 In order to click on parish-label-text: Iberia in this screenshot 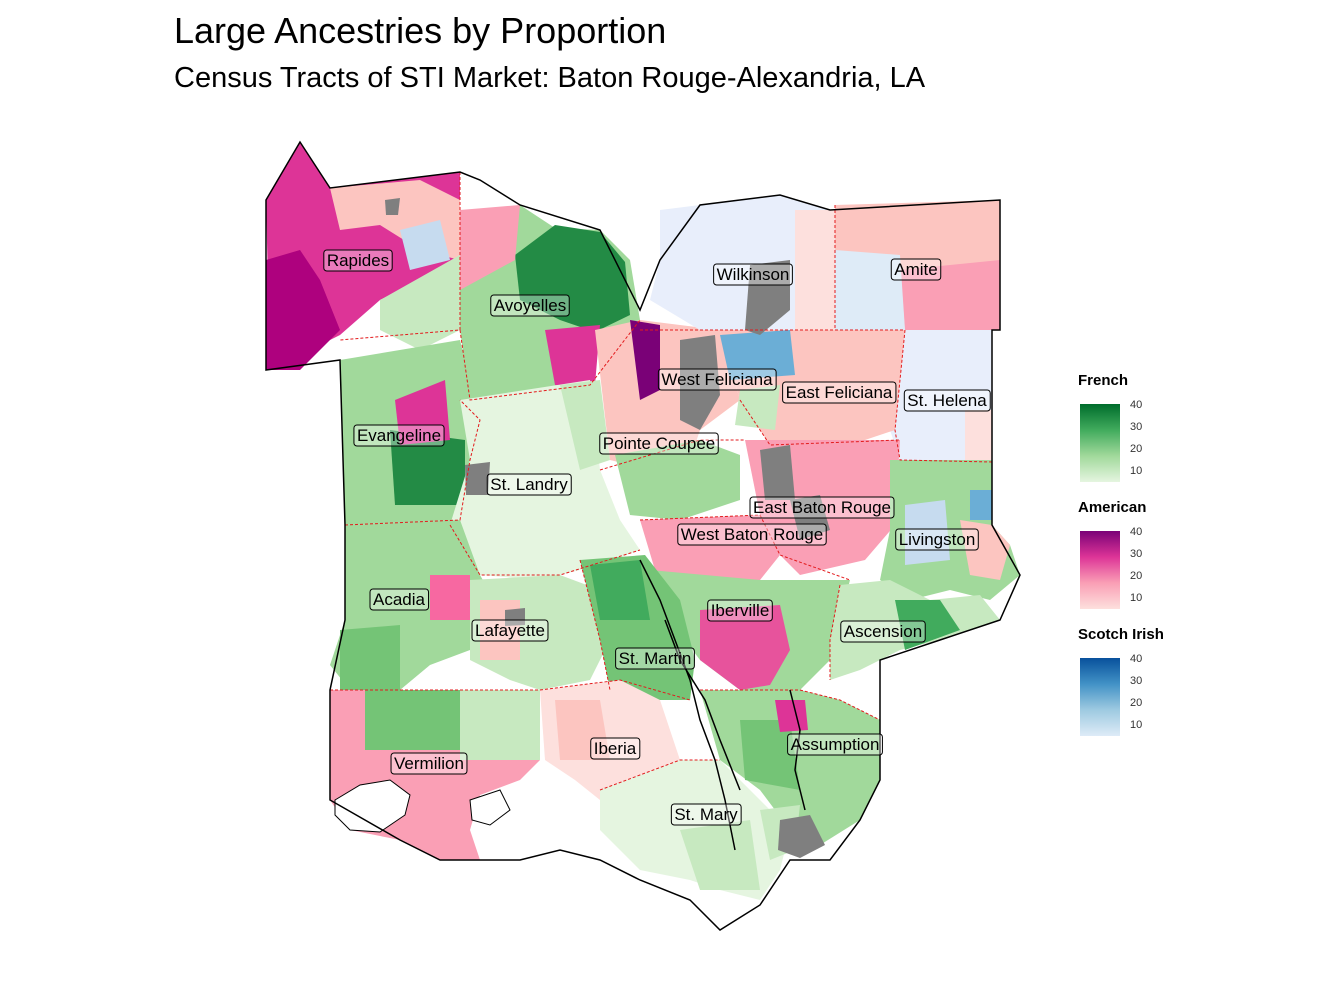, I will do `click(615, 748)`.